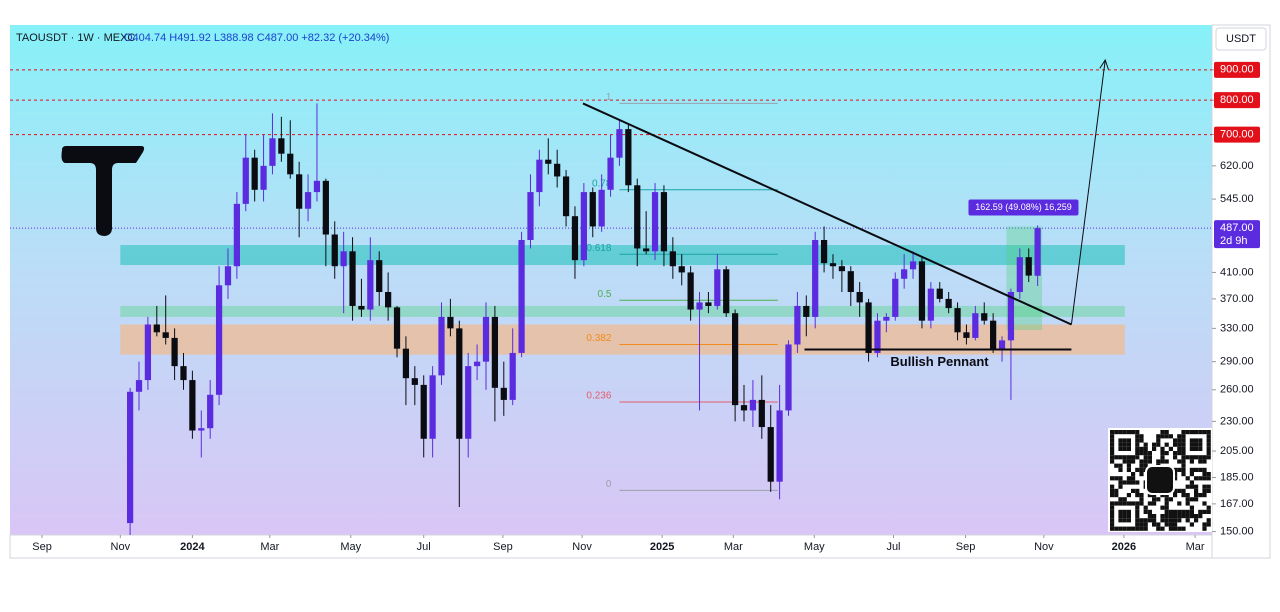 The image size is (1280, 612). What do you see at coordinates (605, 294) in the screenshot?
I see `fib-label: 0.5` at bounding box center [605, 294].